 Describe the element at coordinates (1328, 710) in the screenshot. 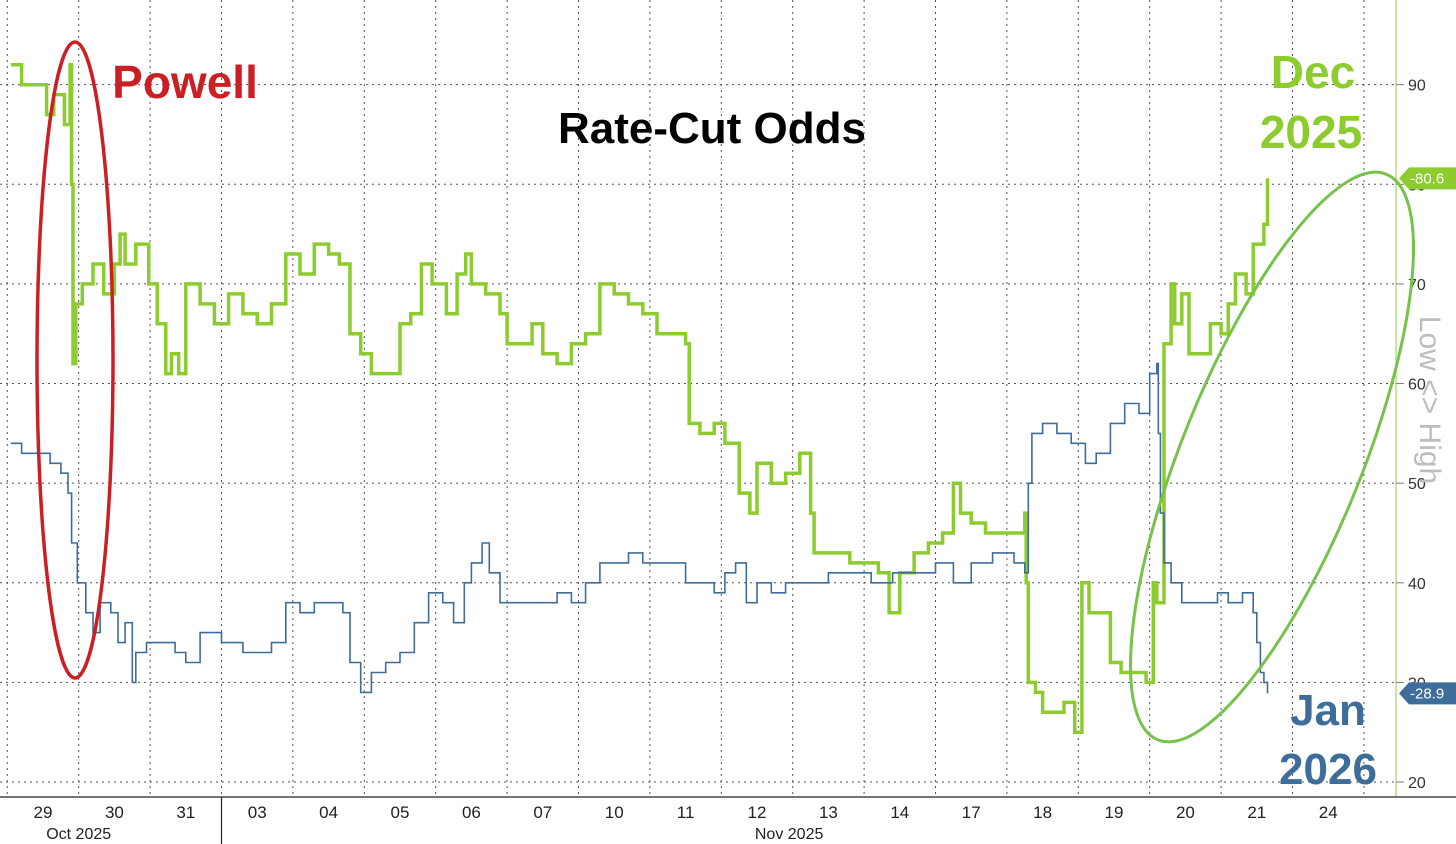

I see `annotation-label: Jan` at that location.